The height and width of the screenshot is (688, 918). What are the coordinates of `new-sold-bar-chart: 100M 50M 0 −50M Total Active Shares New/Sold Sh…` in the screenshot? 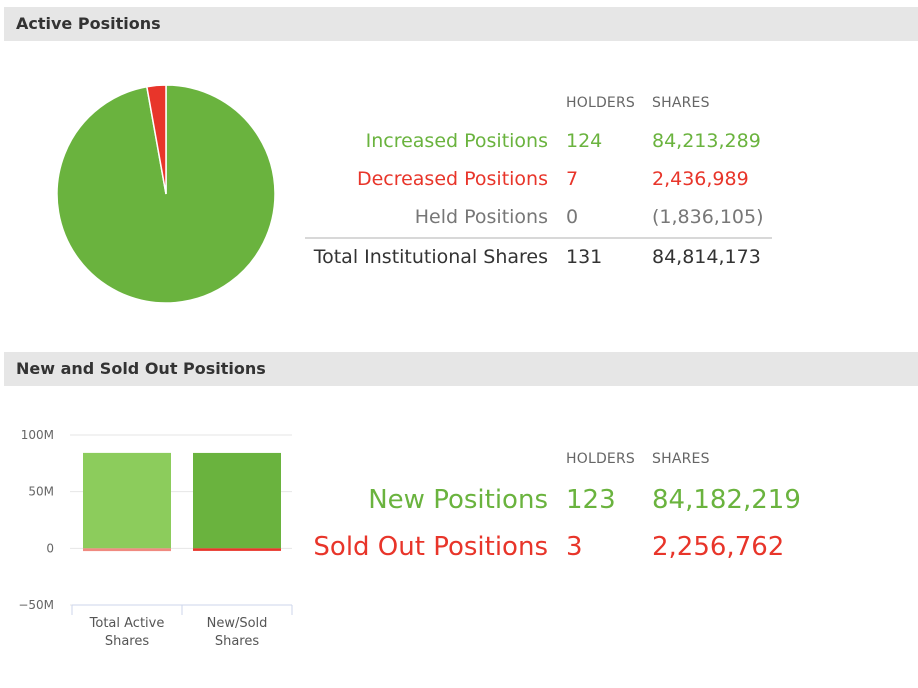 It's located at (155, 538).